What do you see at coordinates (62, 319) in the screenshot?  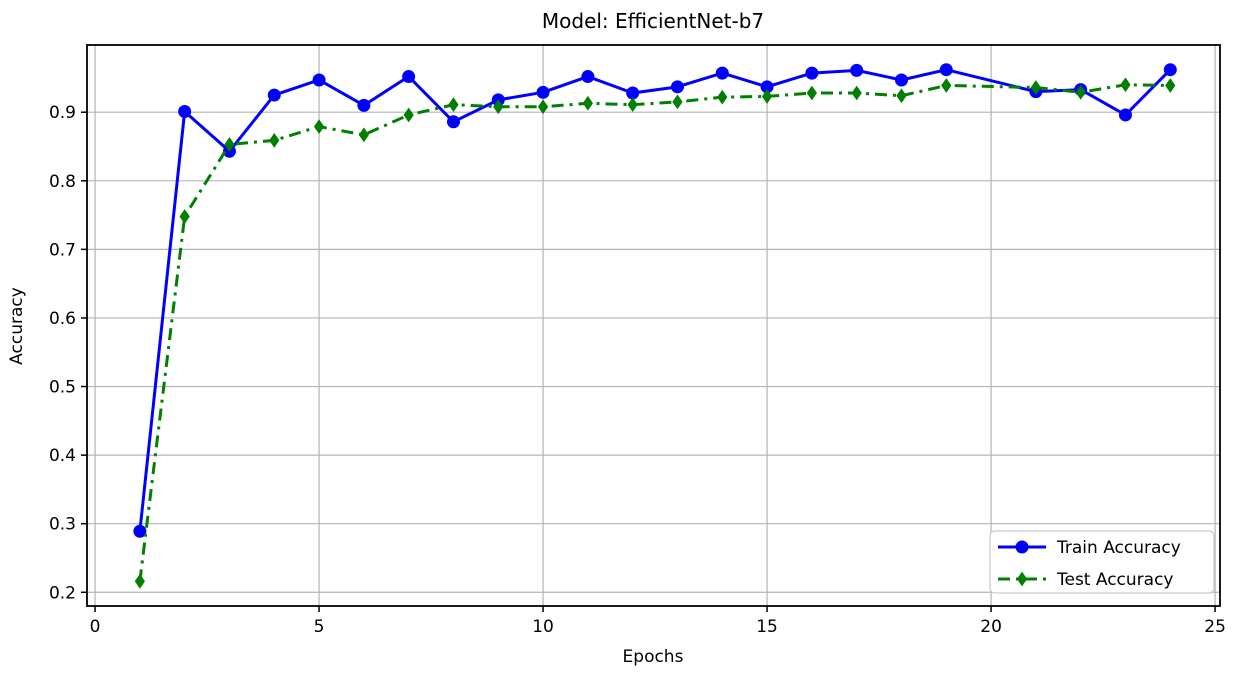 I see `y-tick-label: 0.6` at bounding box center [62, 319].